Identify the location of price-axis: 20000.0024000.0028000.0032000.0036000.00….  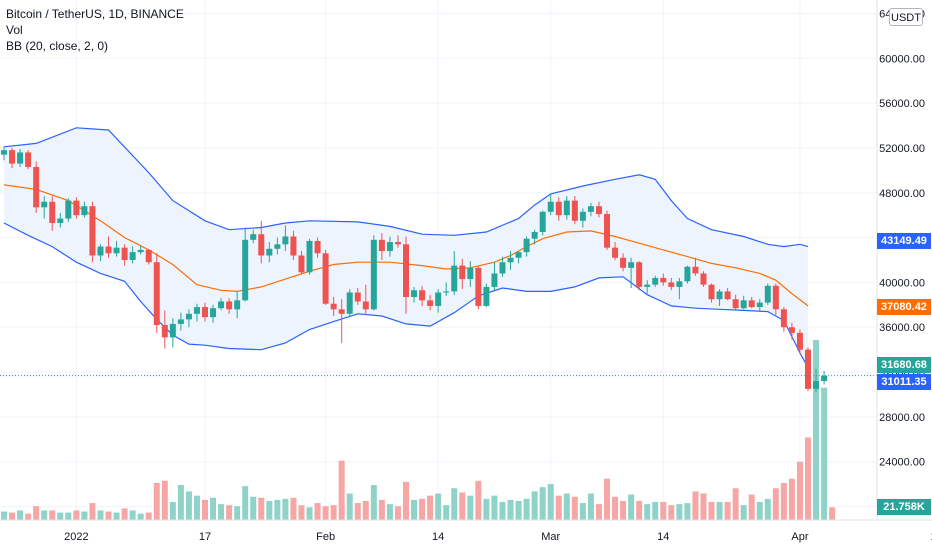
(900, 260).